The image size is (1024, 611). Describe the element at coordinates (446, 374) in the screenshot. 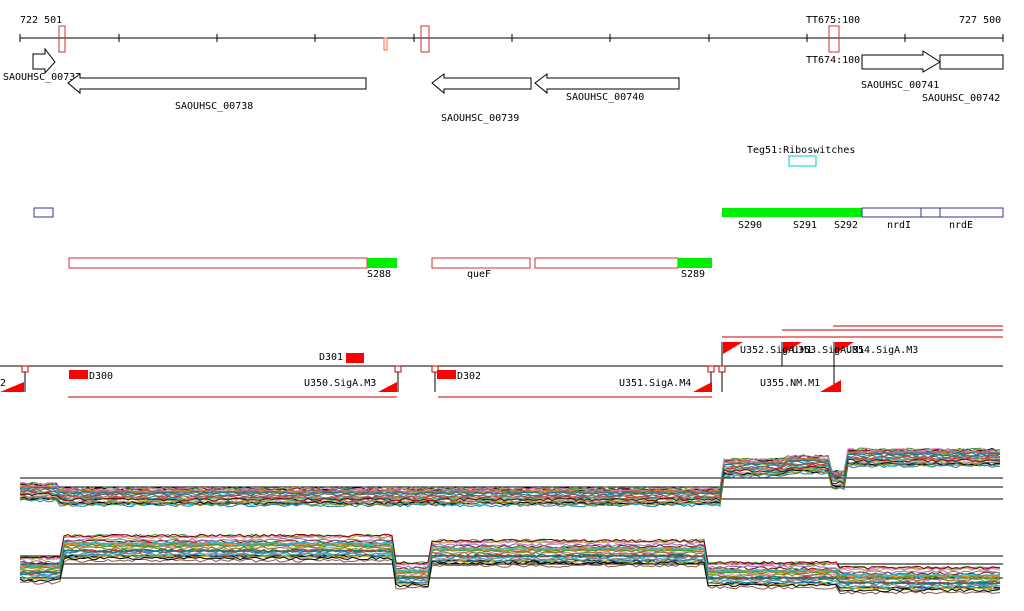

I see `feature-d302` at that location.